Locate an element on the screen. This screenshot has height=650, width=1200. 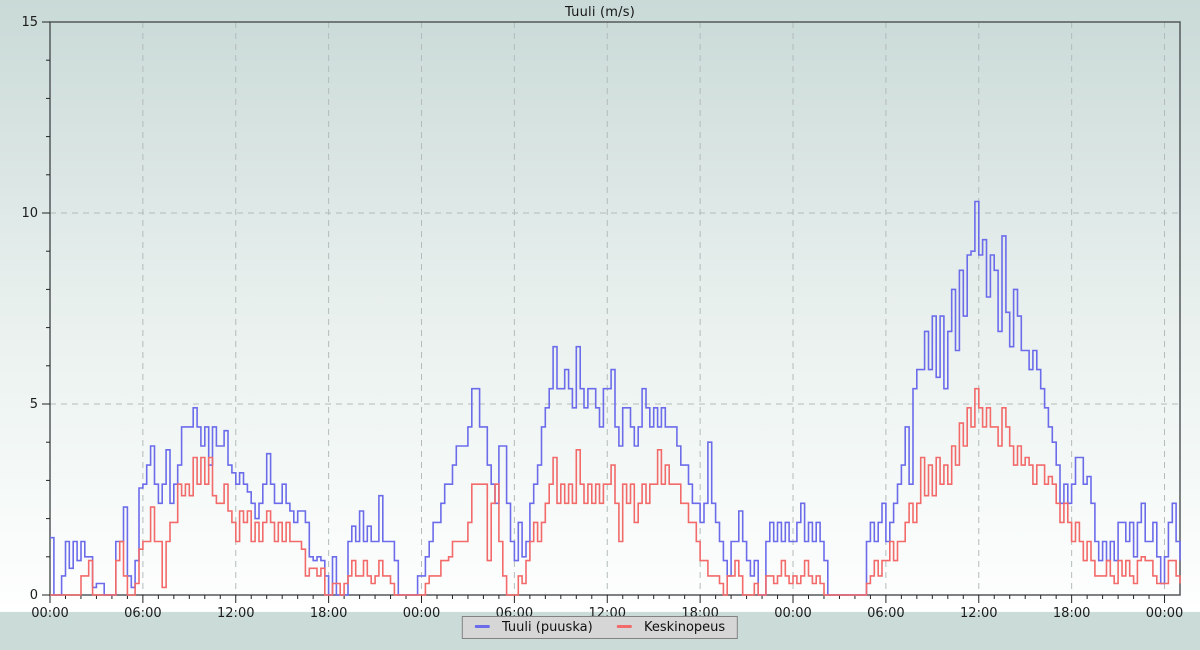
y-axis-label: 15 is located at coordinates (29, 22).